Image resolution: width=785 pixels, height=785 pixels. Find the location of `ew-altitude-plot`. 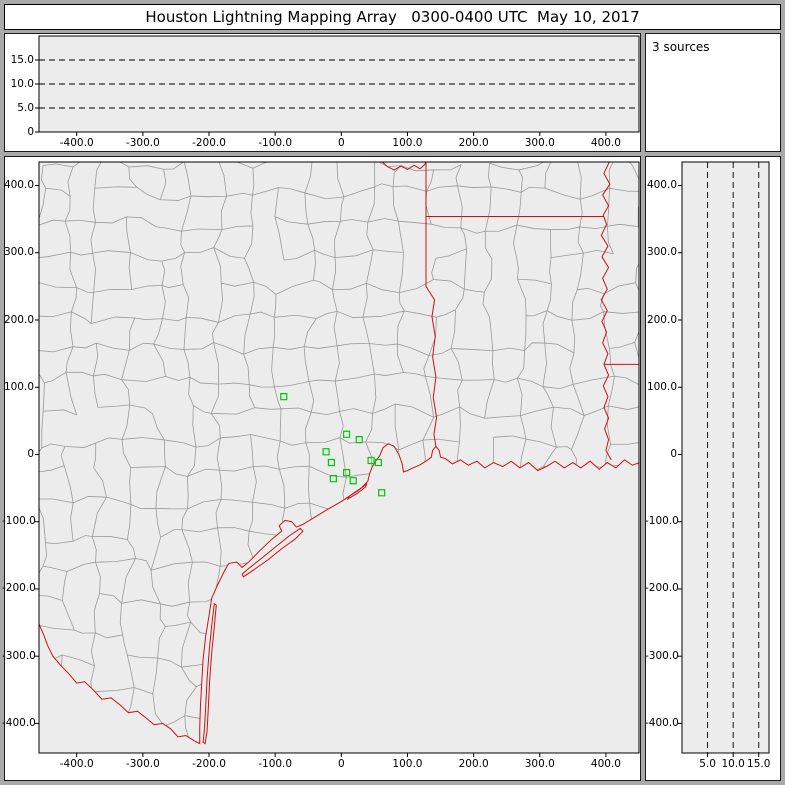

ew-altitude-plot is located at coordinates (322, 92).